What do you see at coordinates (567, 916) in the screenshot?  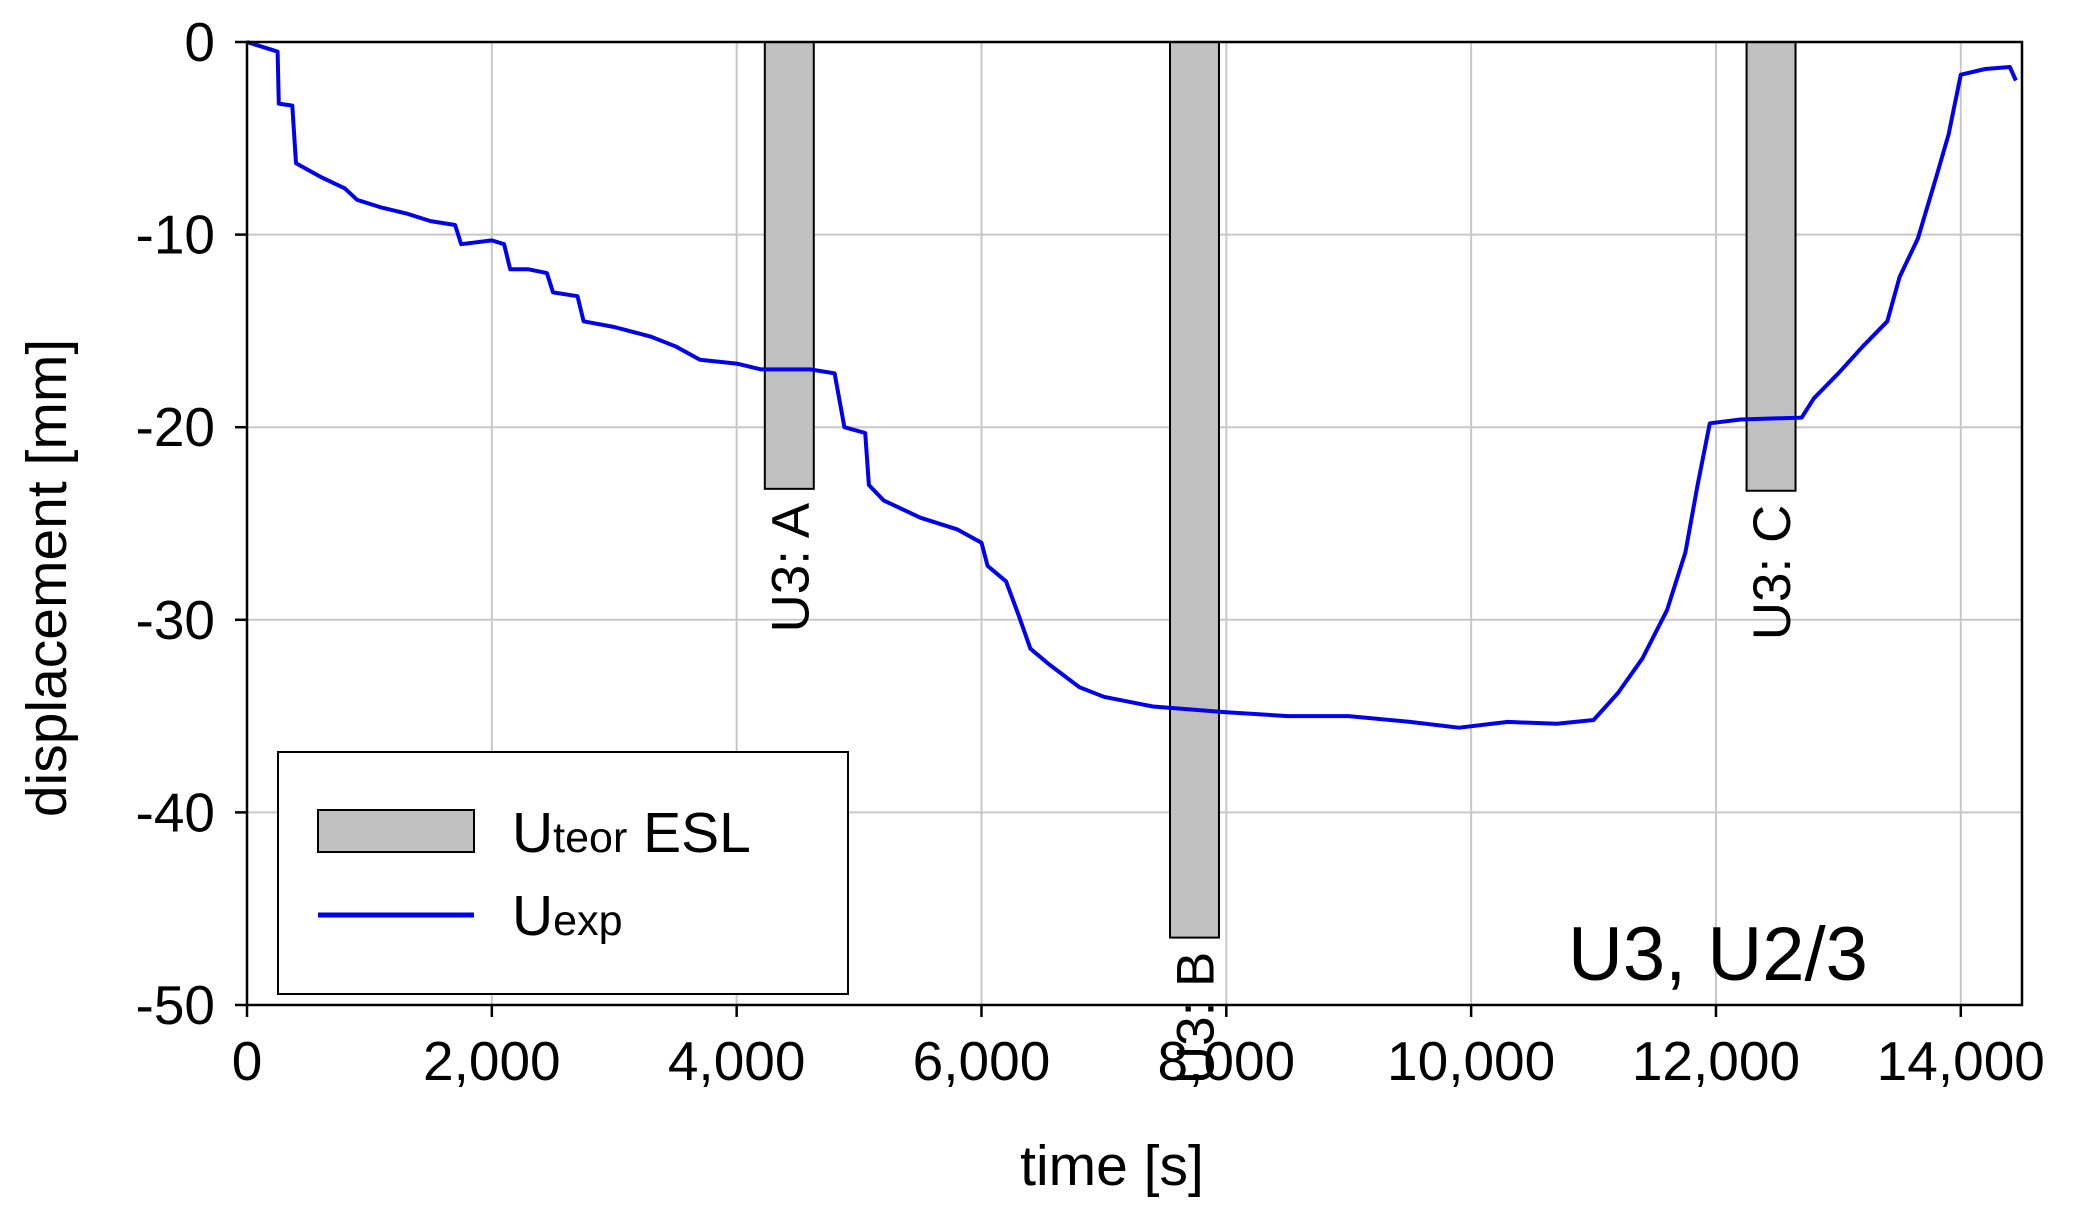 I see `legend-label-uexp: Uexp` at bounding box center [567, 916].